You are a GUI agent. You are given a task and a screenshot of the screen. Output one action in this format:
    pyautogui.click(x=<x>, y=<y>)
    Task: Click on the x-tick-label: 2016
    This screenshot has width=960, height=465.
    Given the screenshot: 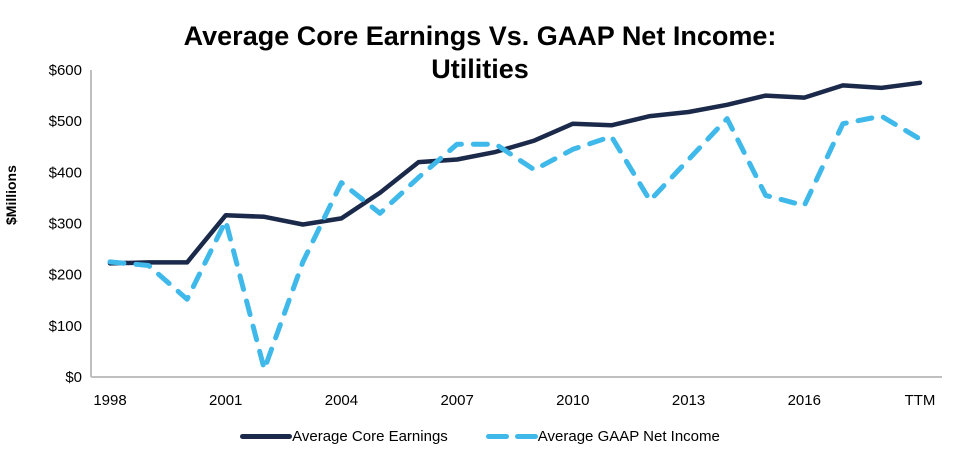 What is the action you would take?
    pyautogui.click(x=804, y=400)
    